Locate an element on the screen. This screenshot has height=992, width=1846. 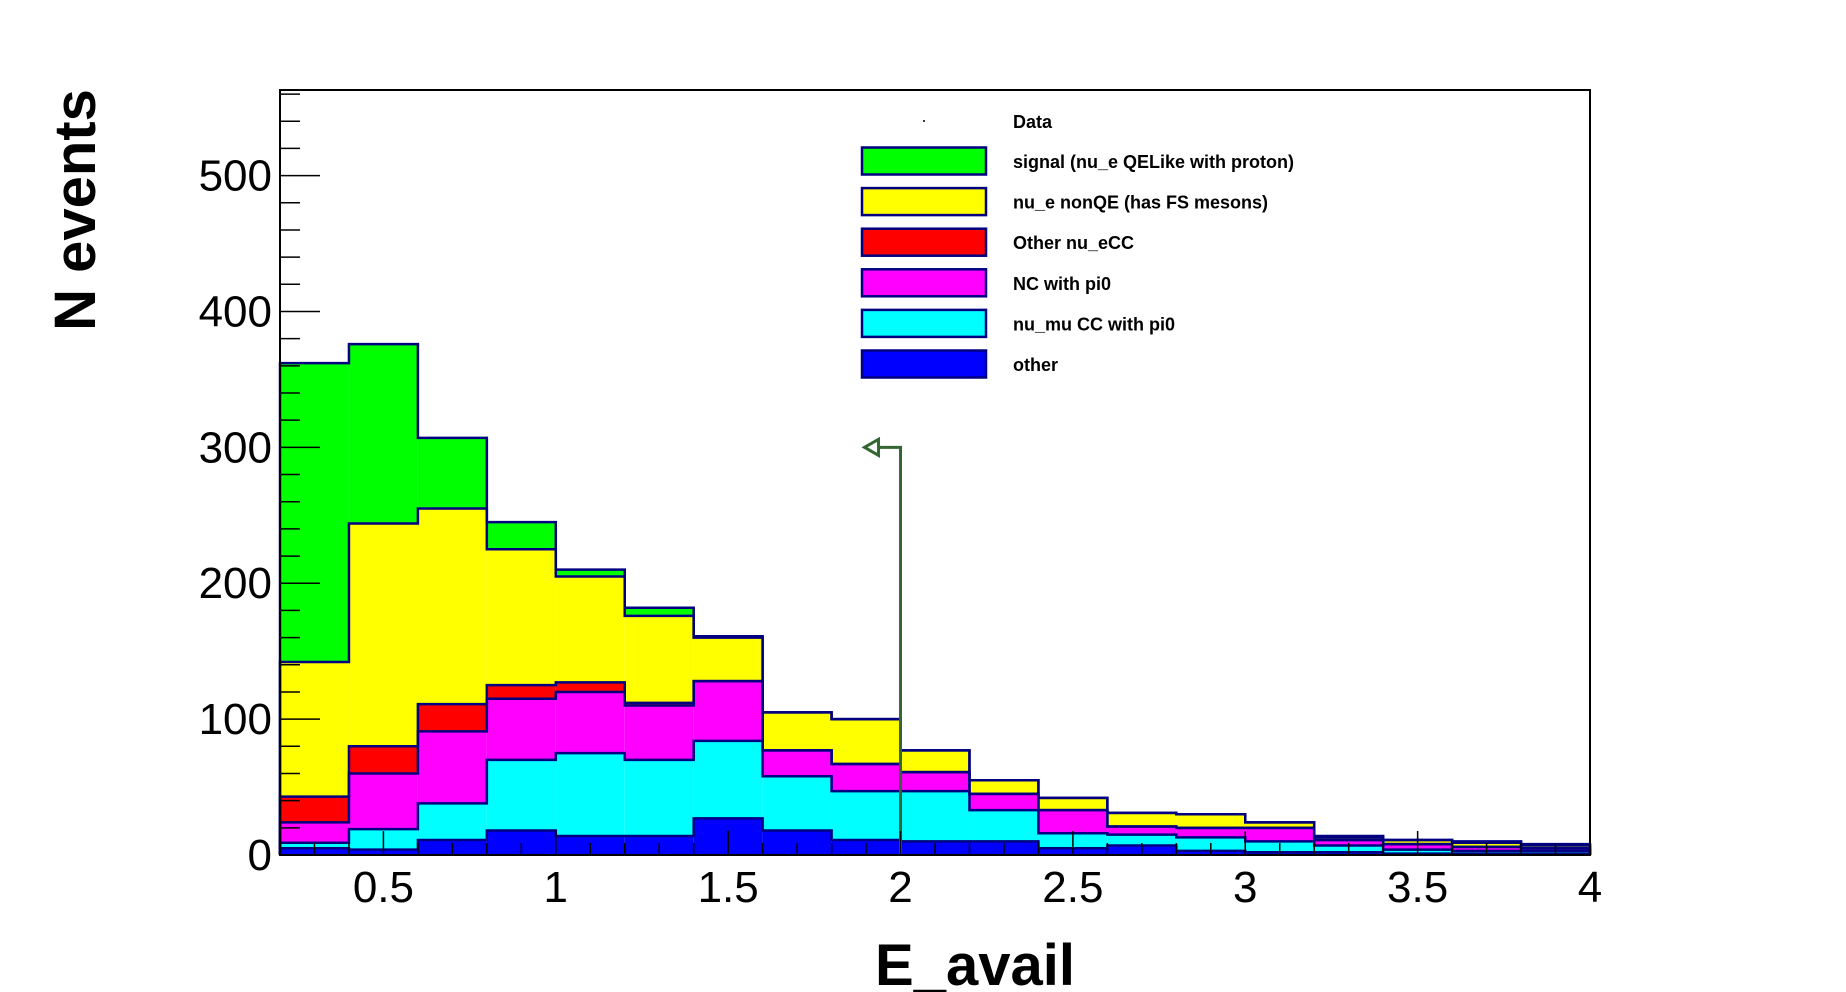
x-tick-label: 4 is located at coordinates (1590, 887).